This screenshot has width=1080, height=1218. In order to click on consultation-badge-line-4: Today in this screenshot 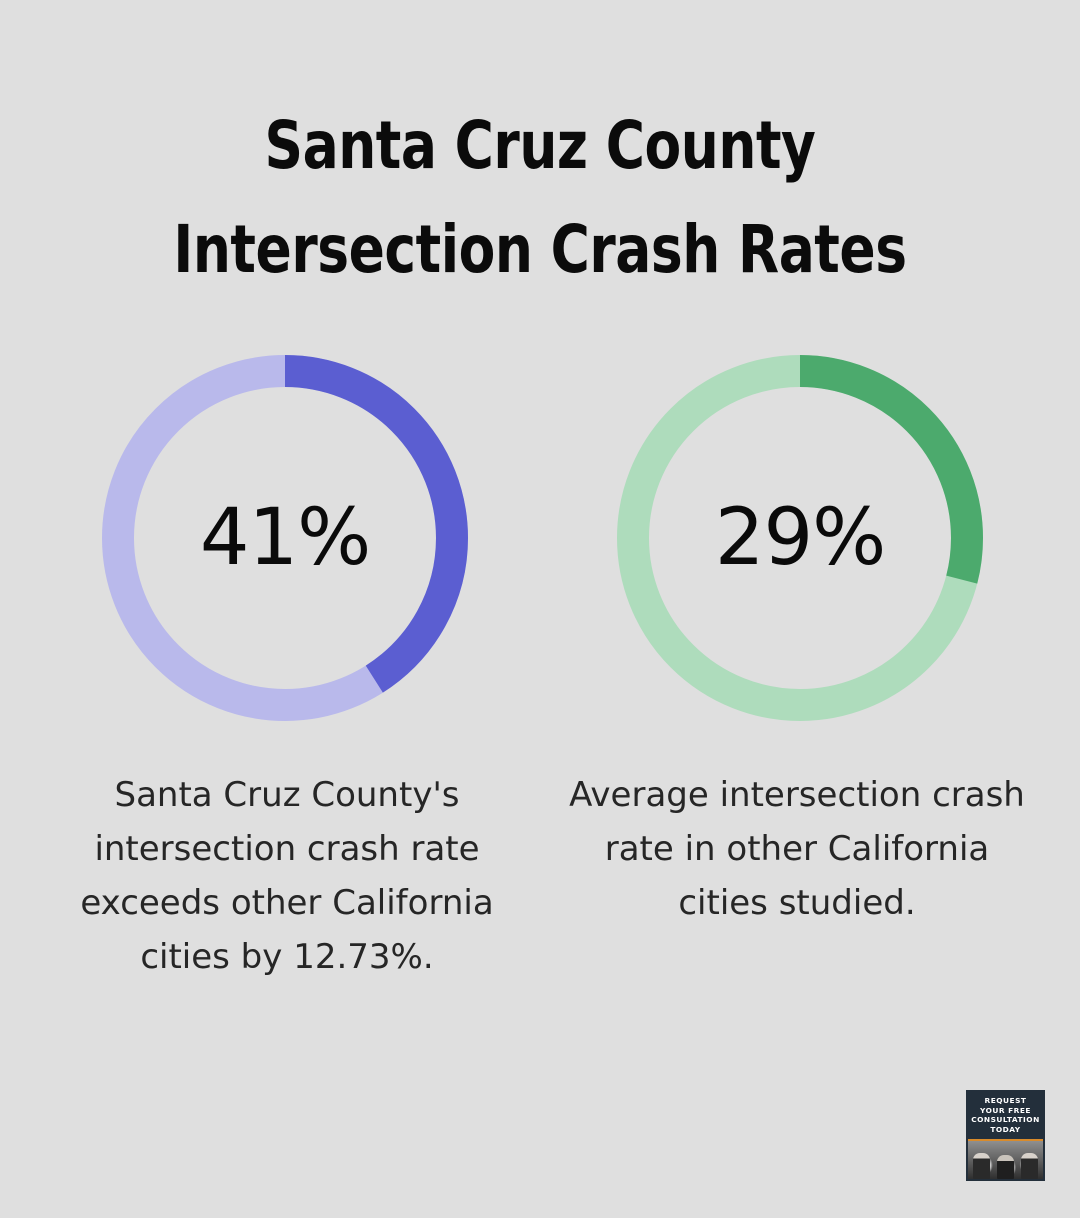, I will do `click(1005, 1129)`.